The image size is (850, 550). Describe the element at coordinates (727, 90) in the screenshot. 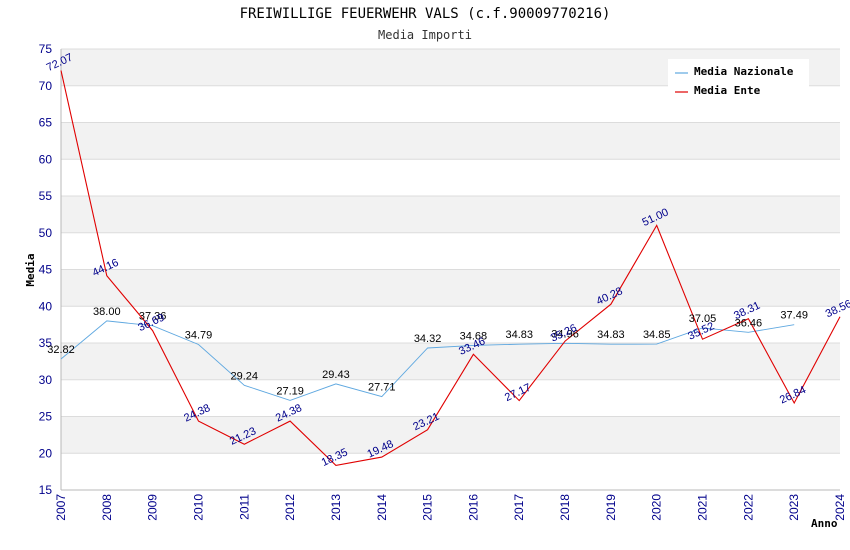

I see `legend-label-media-ente: Media Ente` at that location.